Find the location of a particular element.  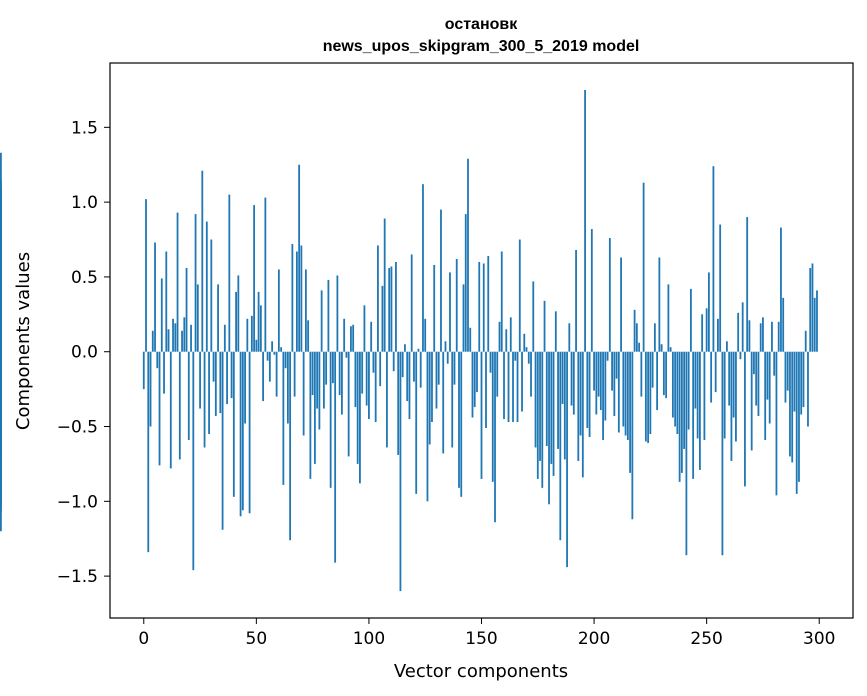

x-tick-label: 250 is located at coordinates (706, 639).